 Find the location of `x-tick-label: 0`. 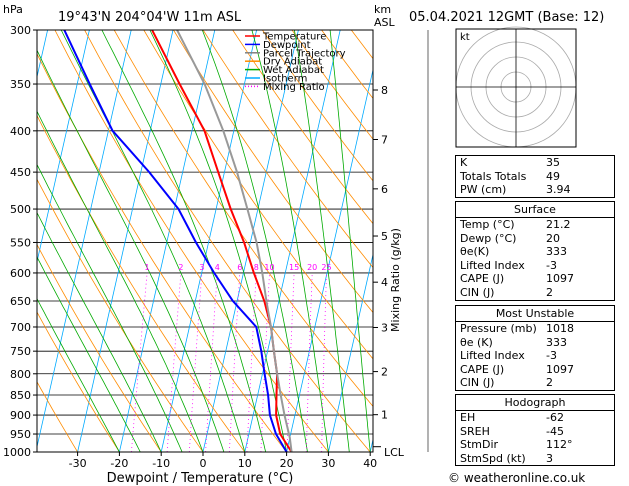

x-tick-label: 0 is located at coordinates (203, 463).